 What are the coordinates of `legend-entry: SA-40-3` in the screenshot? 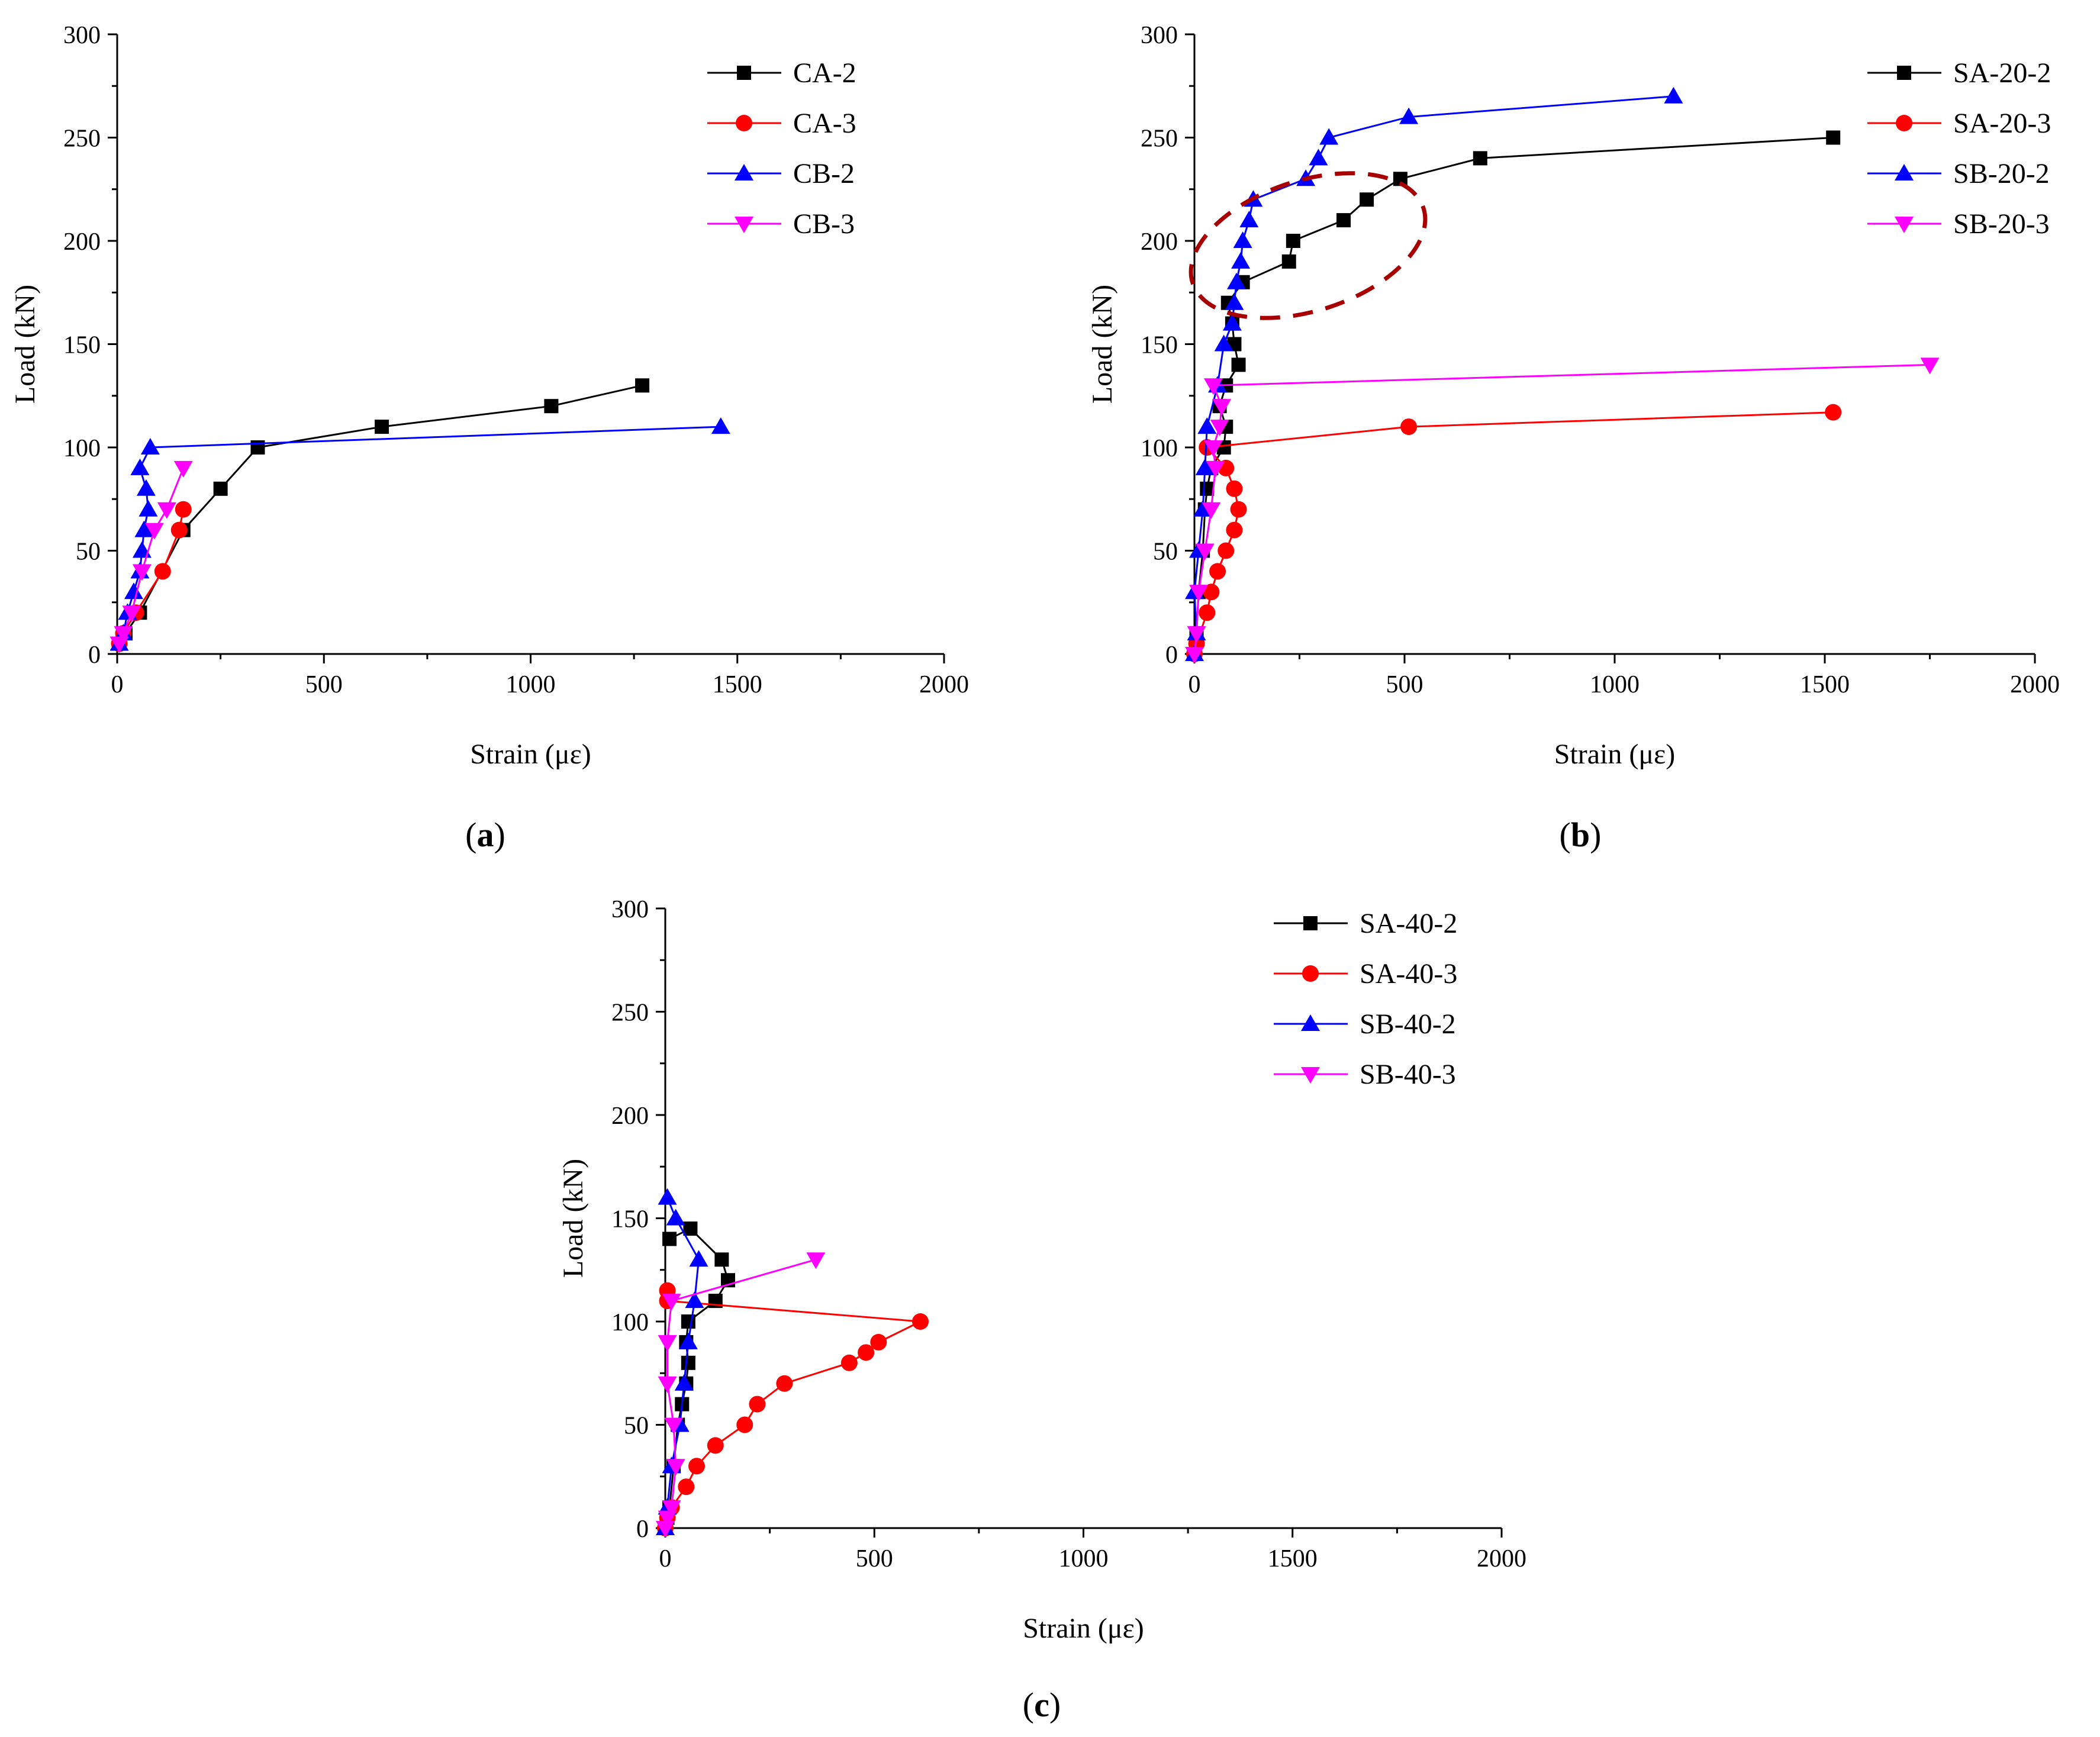 It's located at (1365, 974).